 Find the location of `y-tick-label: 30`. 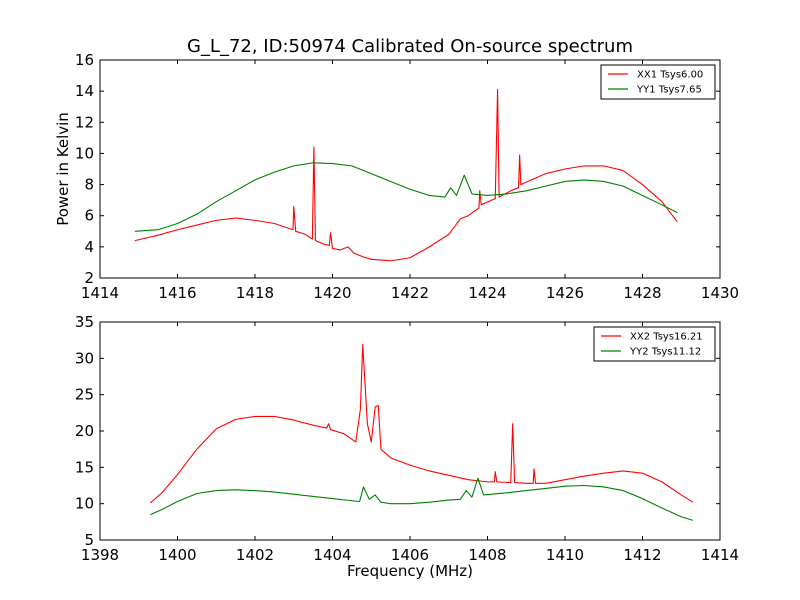

y-tick-label: 30 is located at coordinates (84, 358).